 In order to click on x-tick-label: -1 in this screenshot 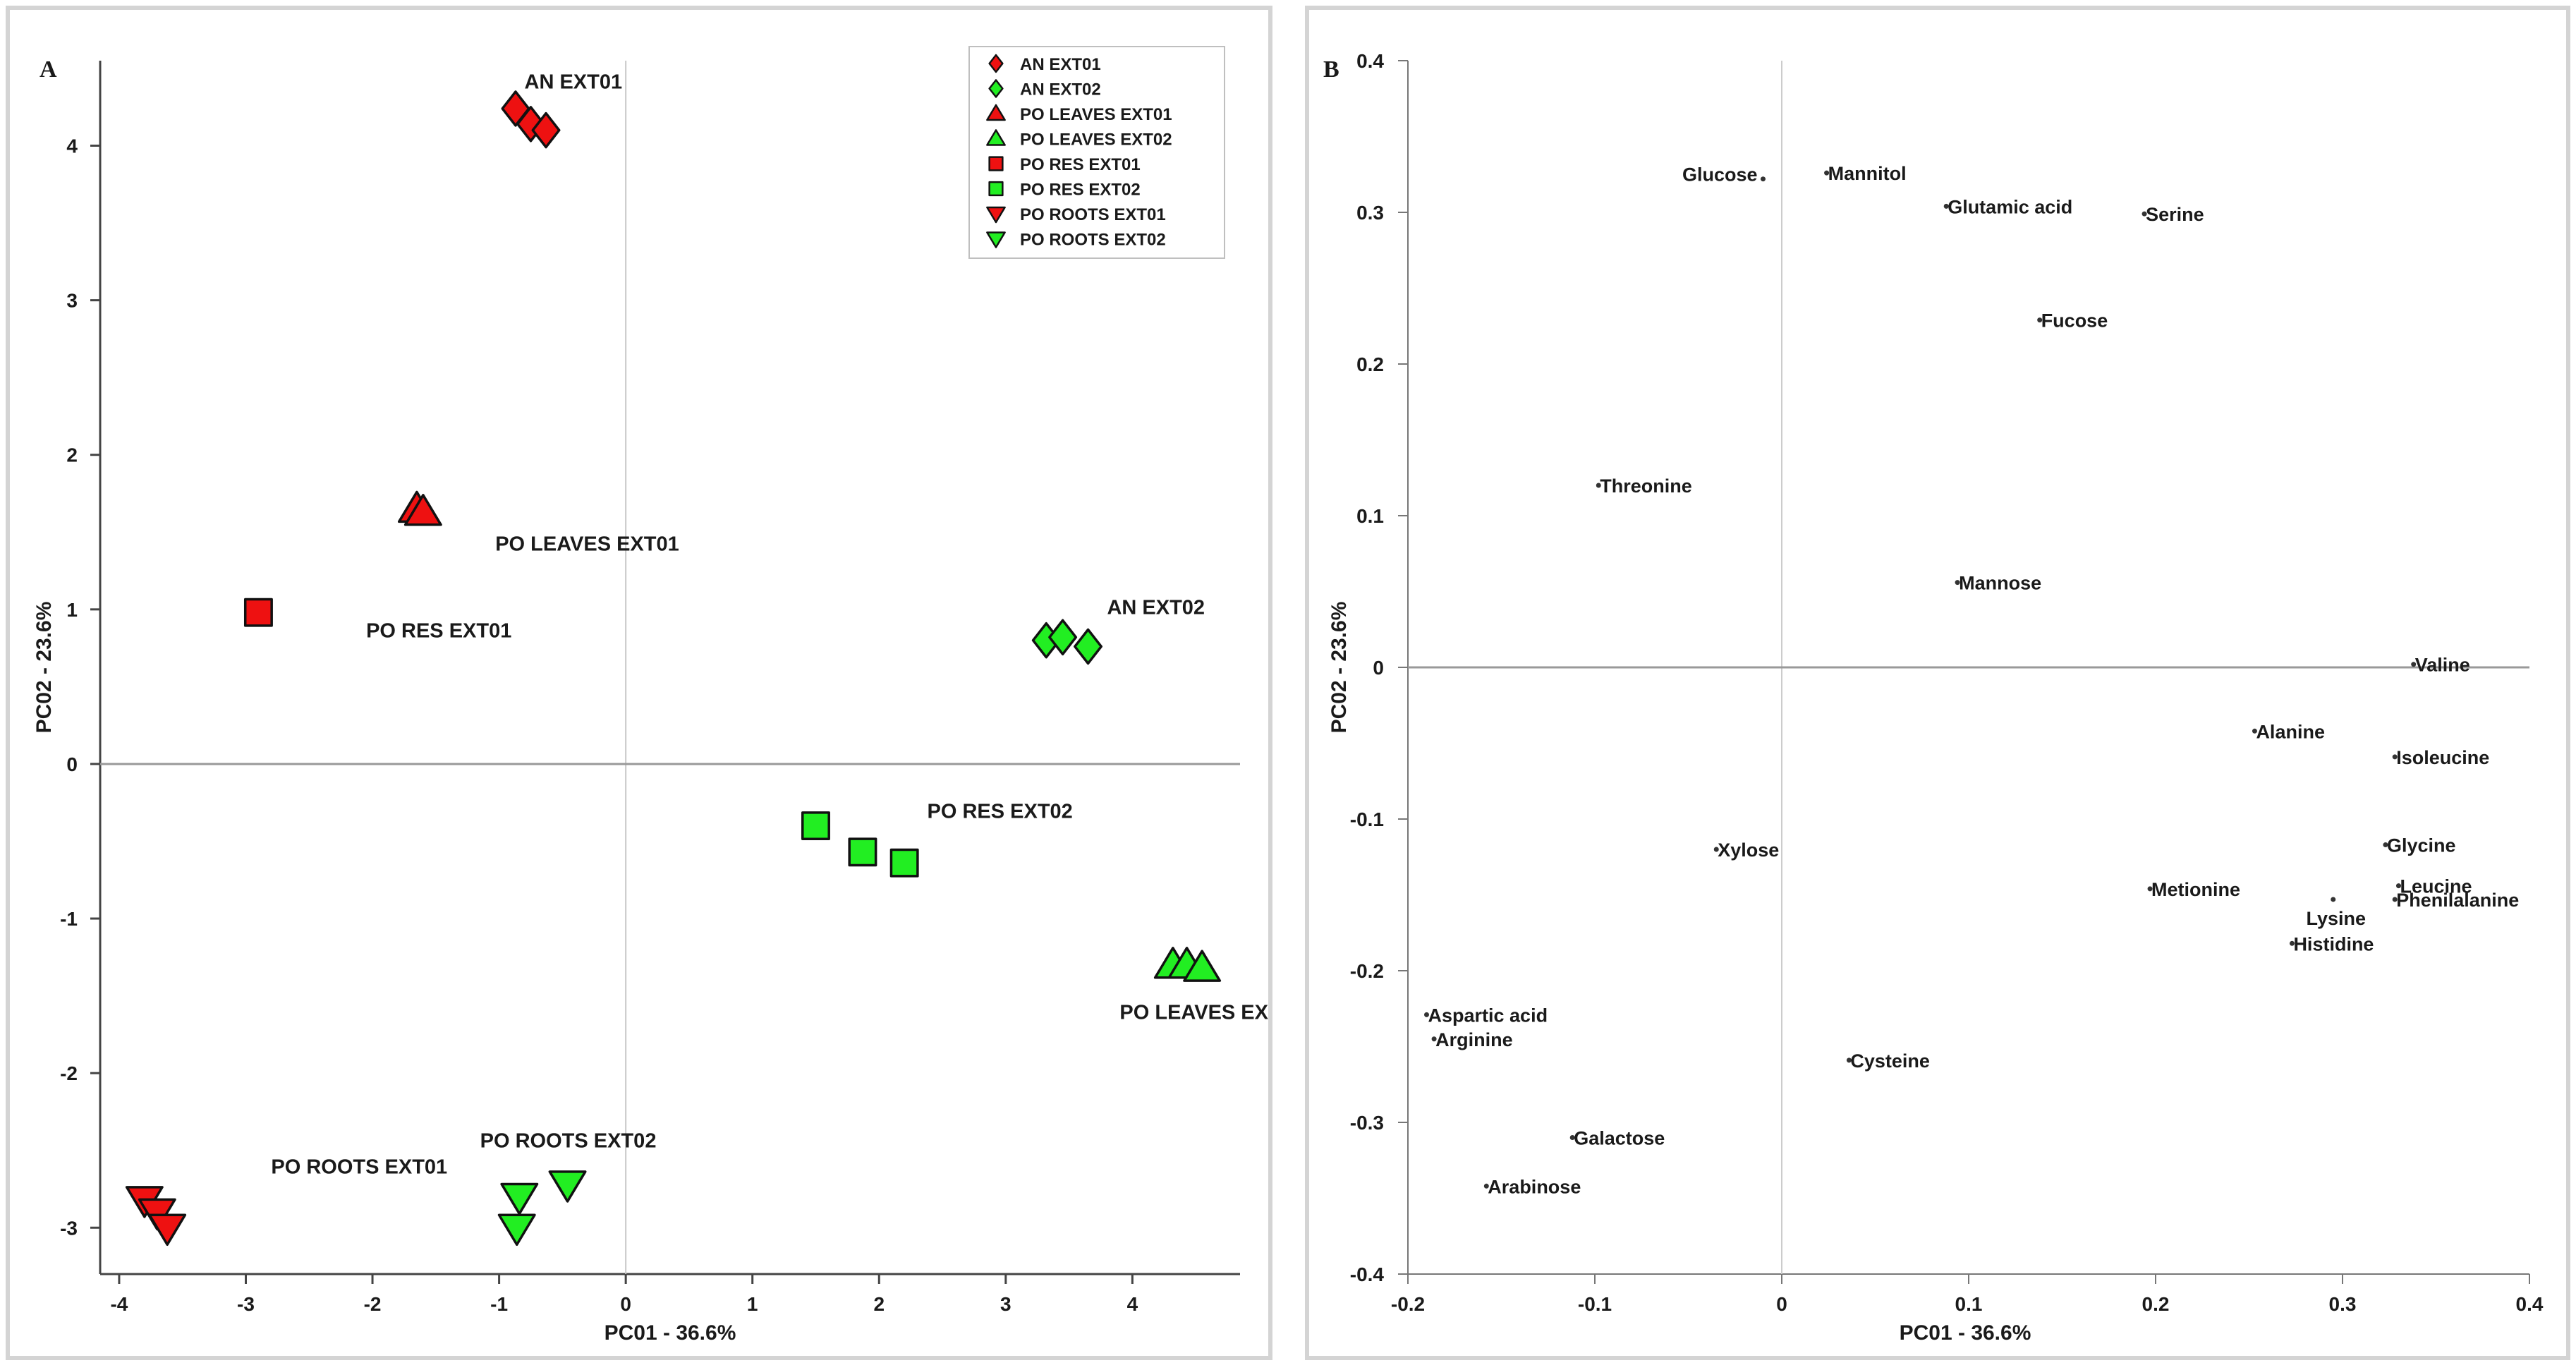, I will do `click(499, 1304)`.